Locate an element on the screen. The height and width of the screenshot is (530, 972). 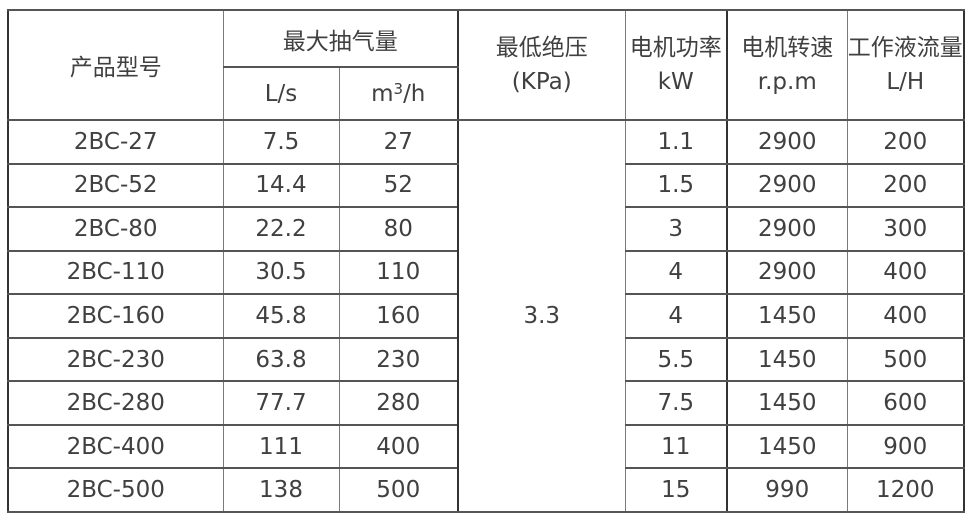
header-motor-power-unit: kW is located at coordinates (675, 82).